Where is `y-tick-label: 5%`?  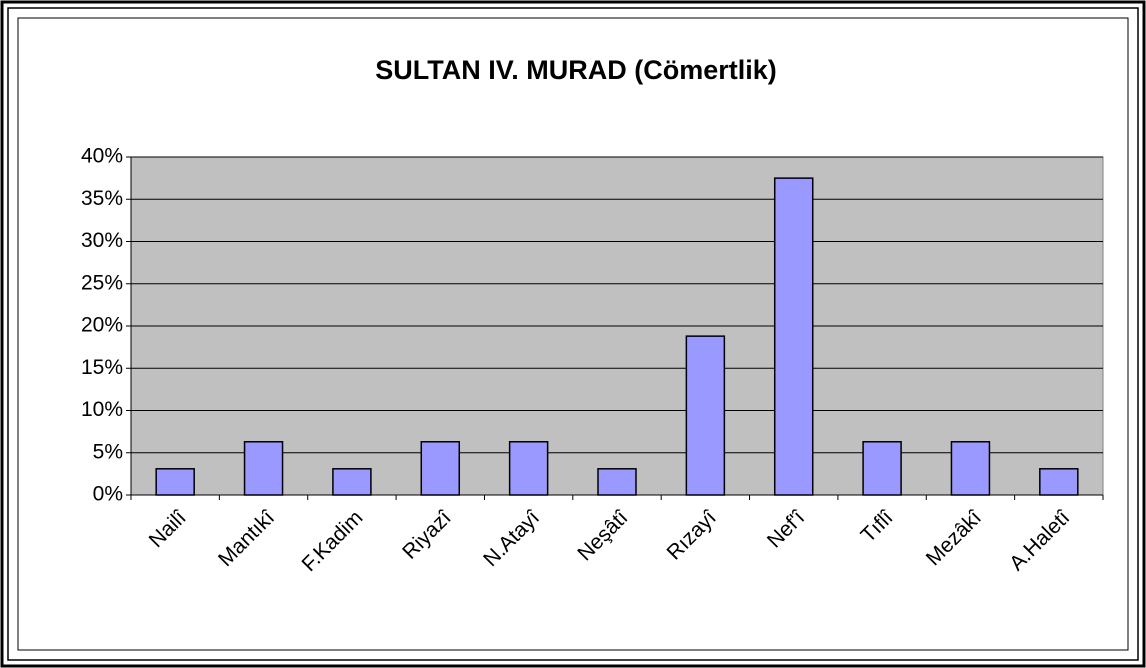
y-tick-label: 5% is located at coordinates (108, 451).